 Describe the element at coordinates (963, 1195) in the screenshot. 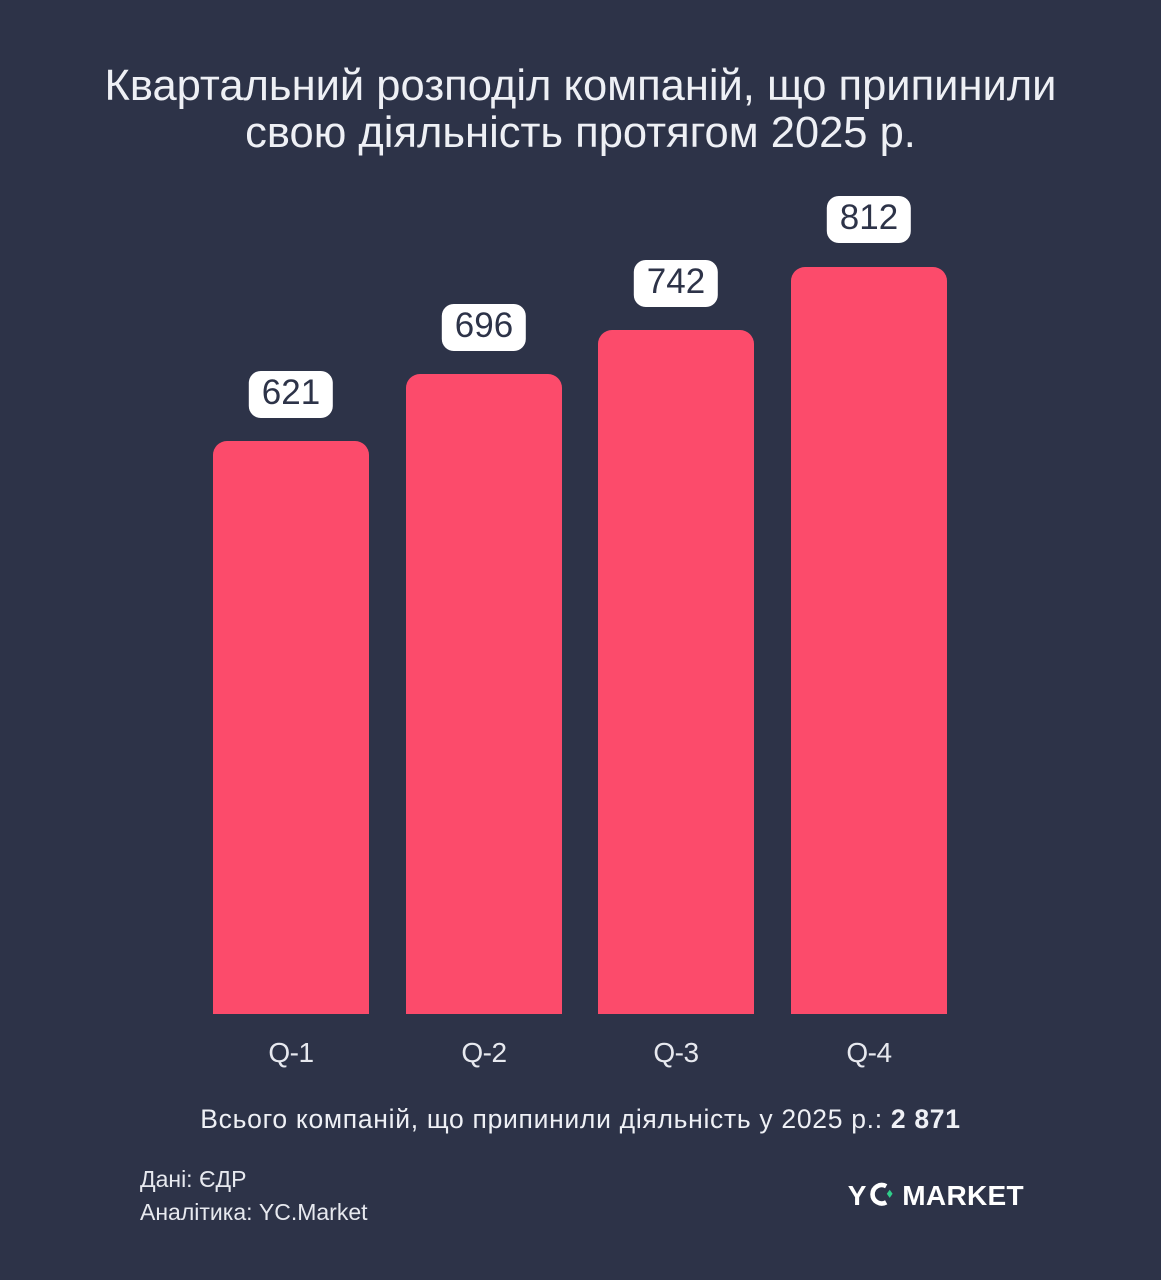

I see `svg-text: MARKET` at that location.